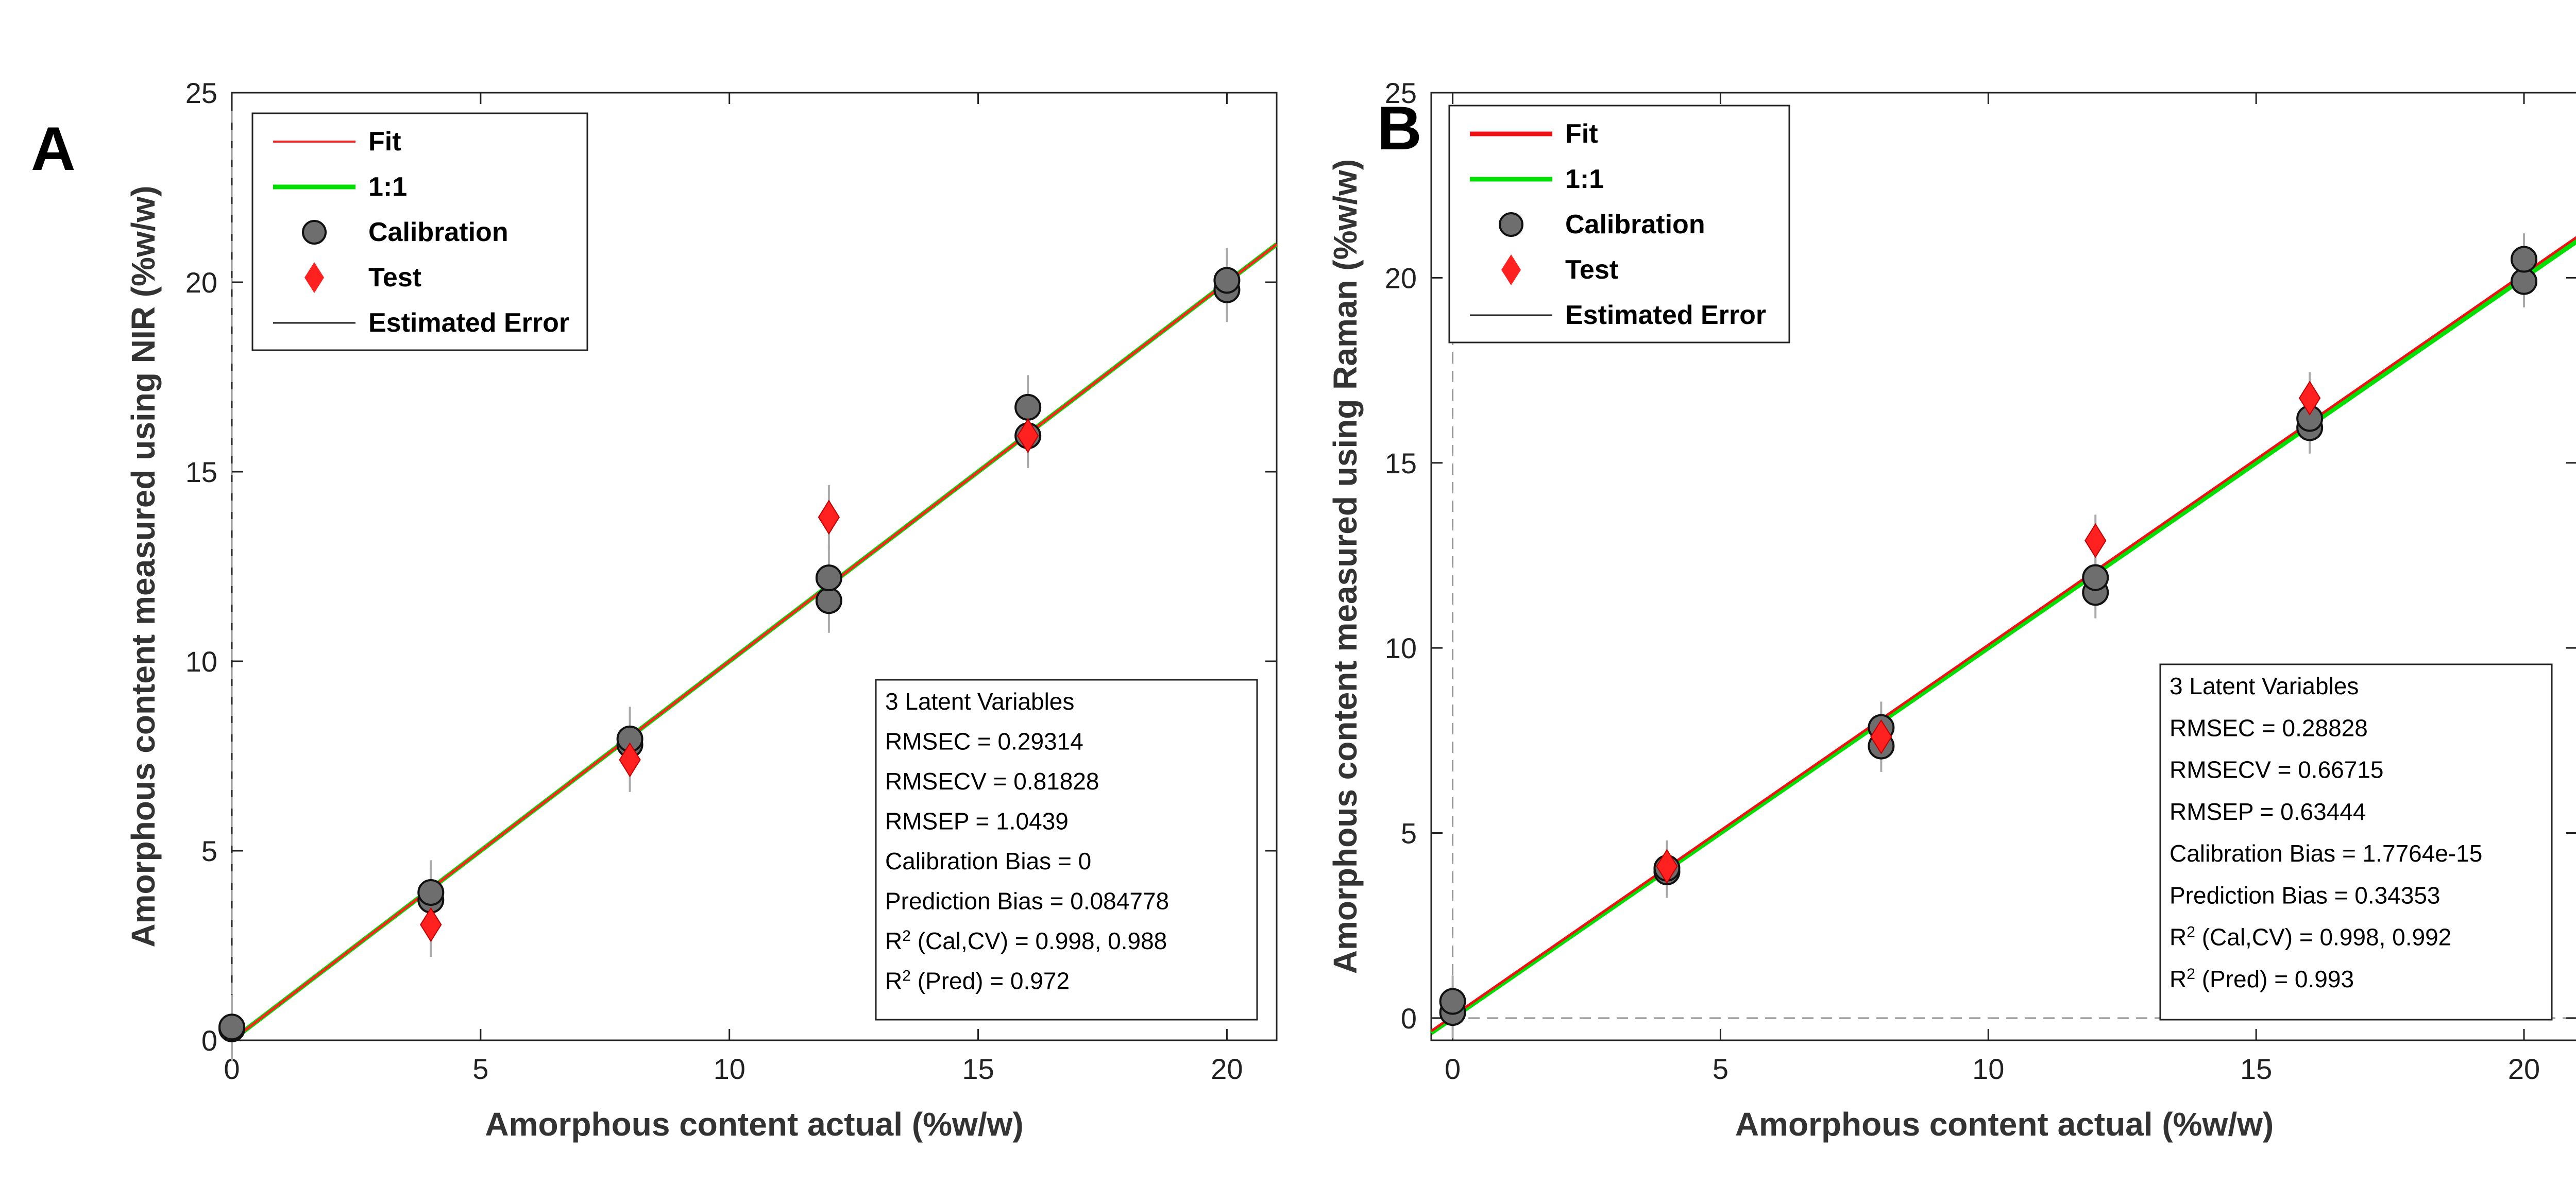 The width and height of the screenshot is (2576, 1185). What do you see at coordinates (1027, 901) in the screenshot?
I see `stats-line: Prediction Bias = 0.084778` at bounding box center [1027, 901].